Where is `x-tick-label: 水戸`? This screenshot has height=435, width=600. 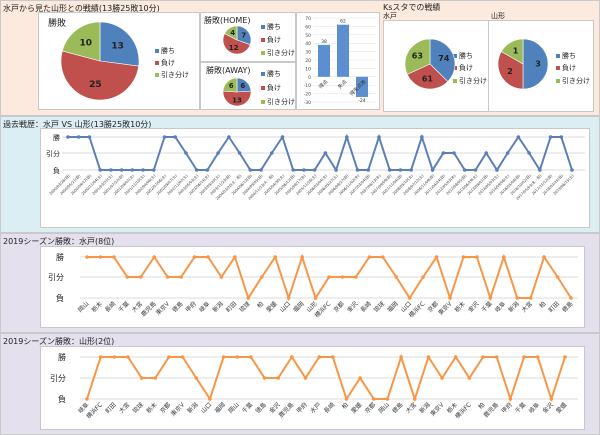 x-tick-label: 水戸 is located at coordinates (315, 408).